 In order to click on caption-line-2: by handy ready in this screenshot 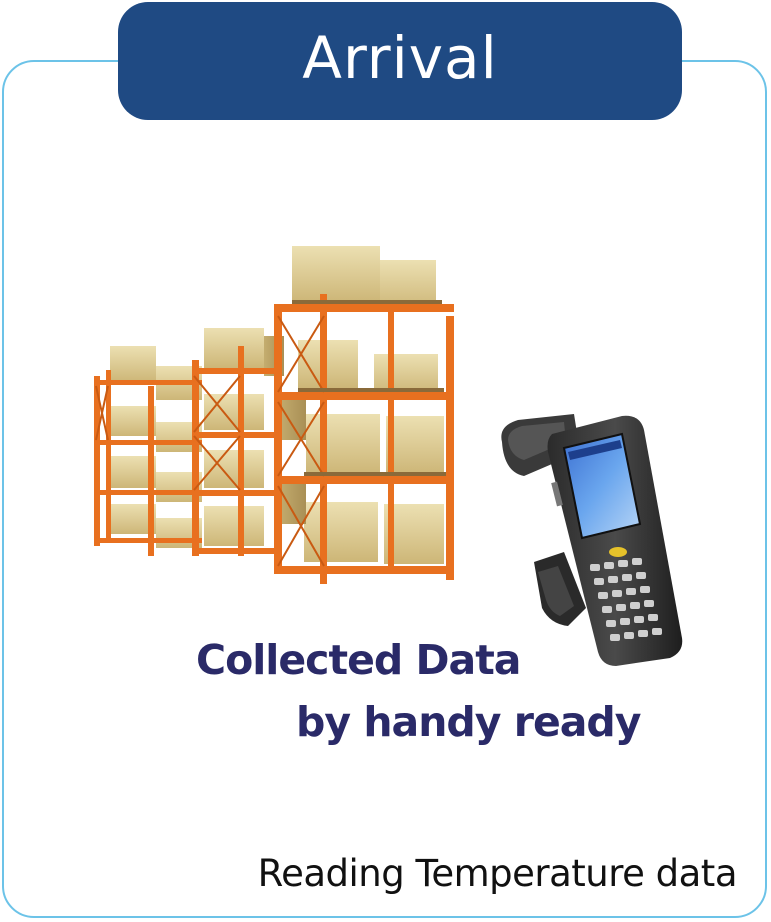, I will do `click(469, 722)`.